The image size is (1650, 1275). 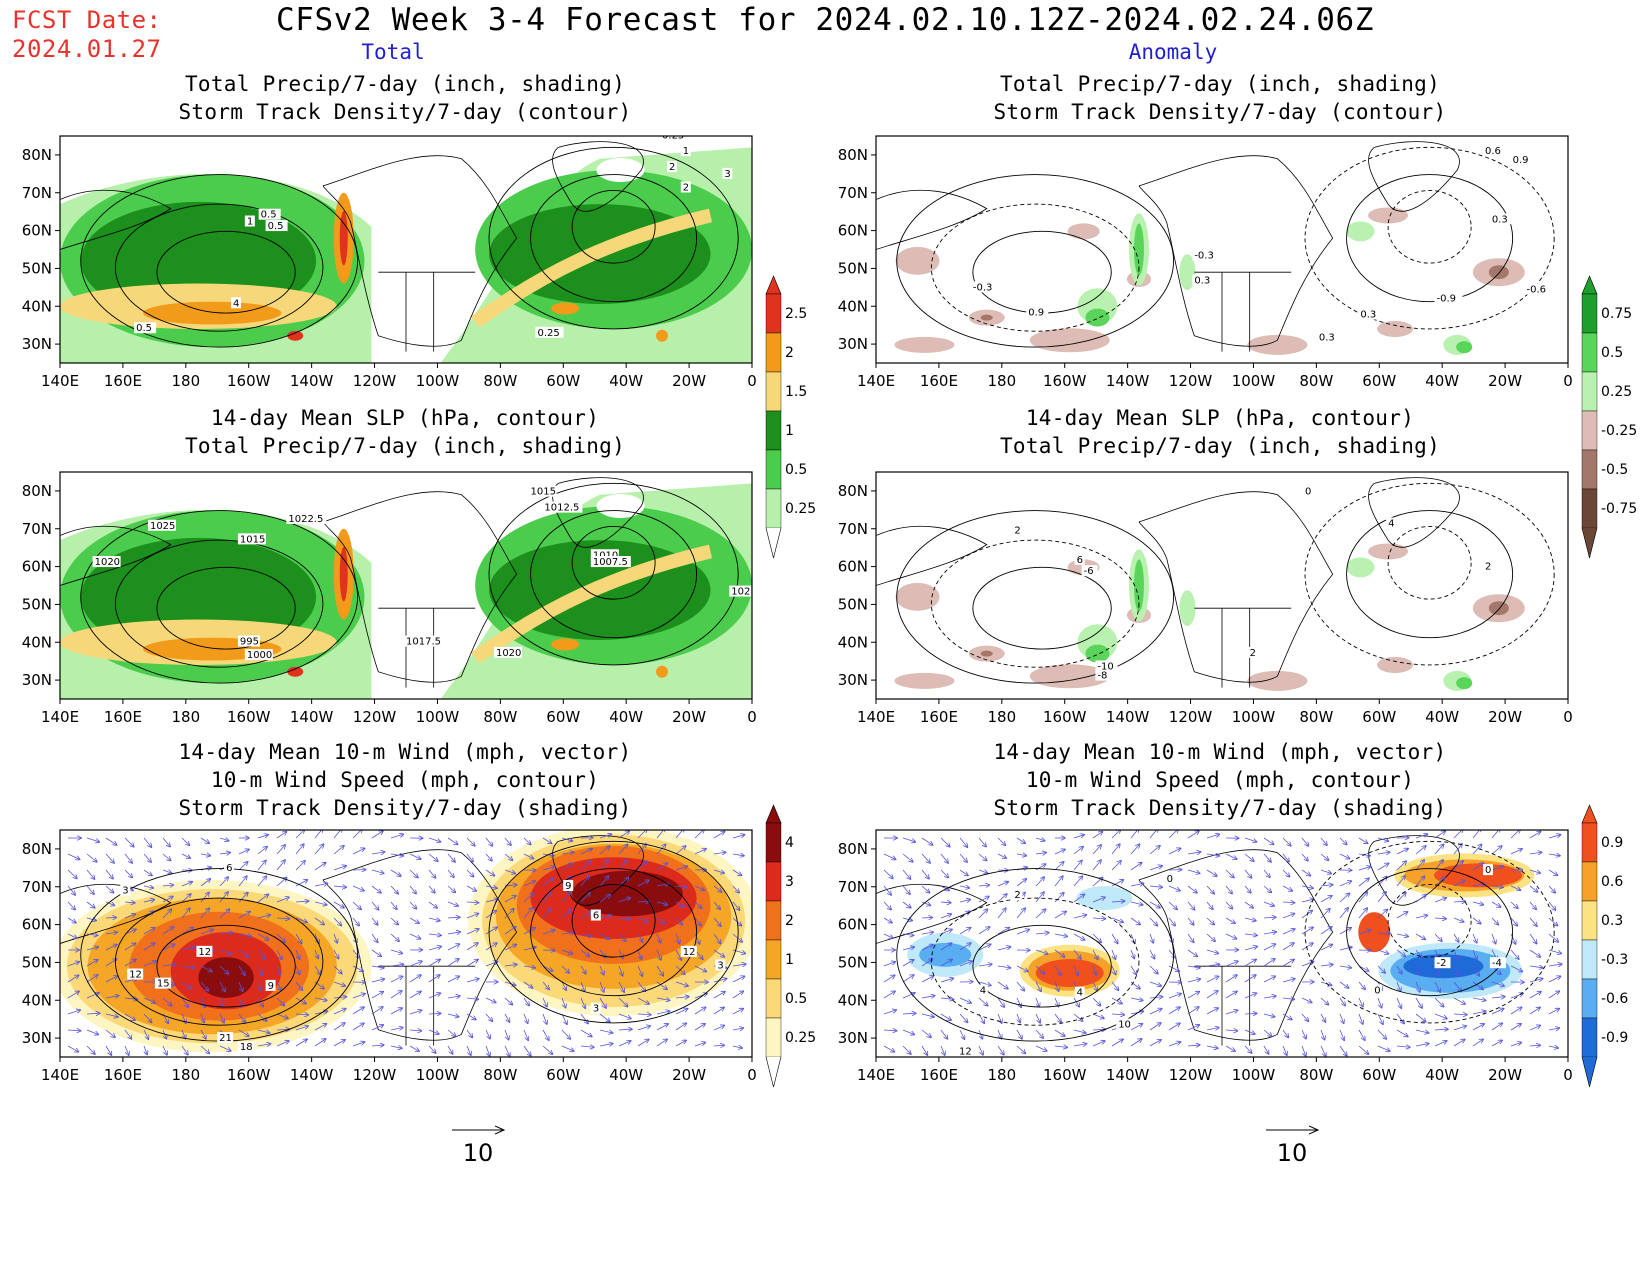 I want to click on map-frame, so click(x=406, y=249).